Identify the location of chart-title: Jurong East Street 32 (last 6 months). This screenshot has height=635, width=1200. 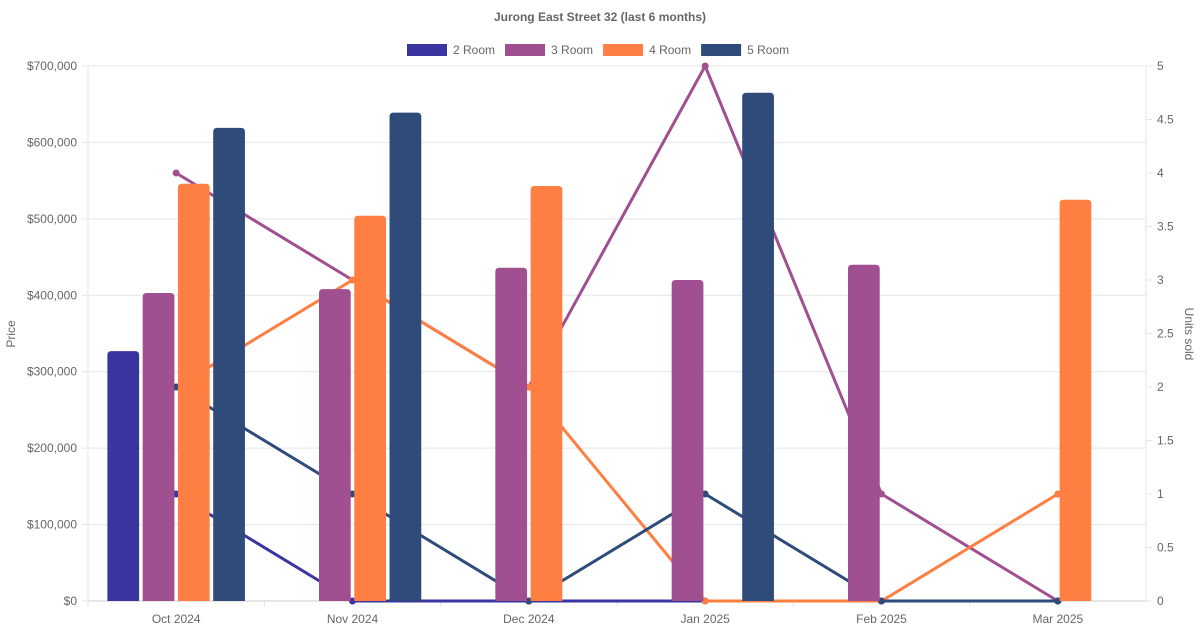
(600, 17).